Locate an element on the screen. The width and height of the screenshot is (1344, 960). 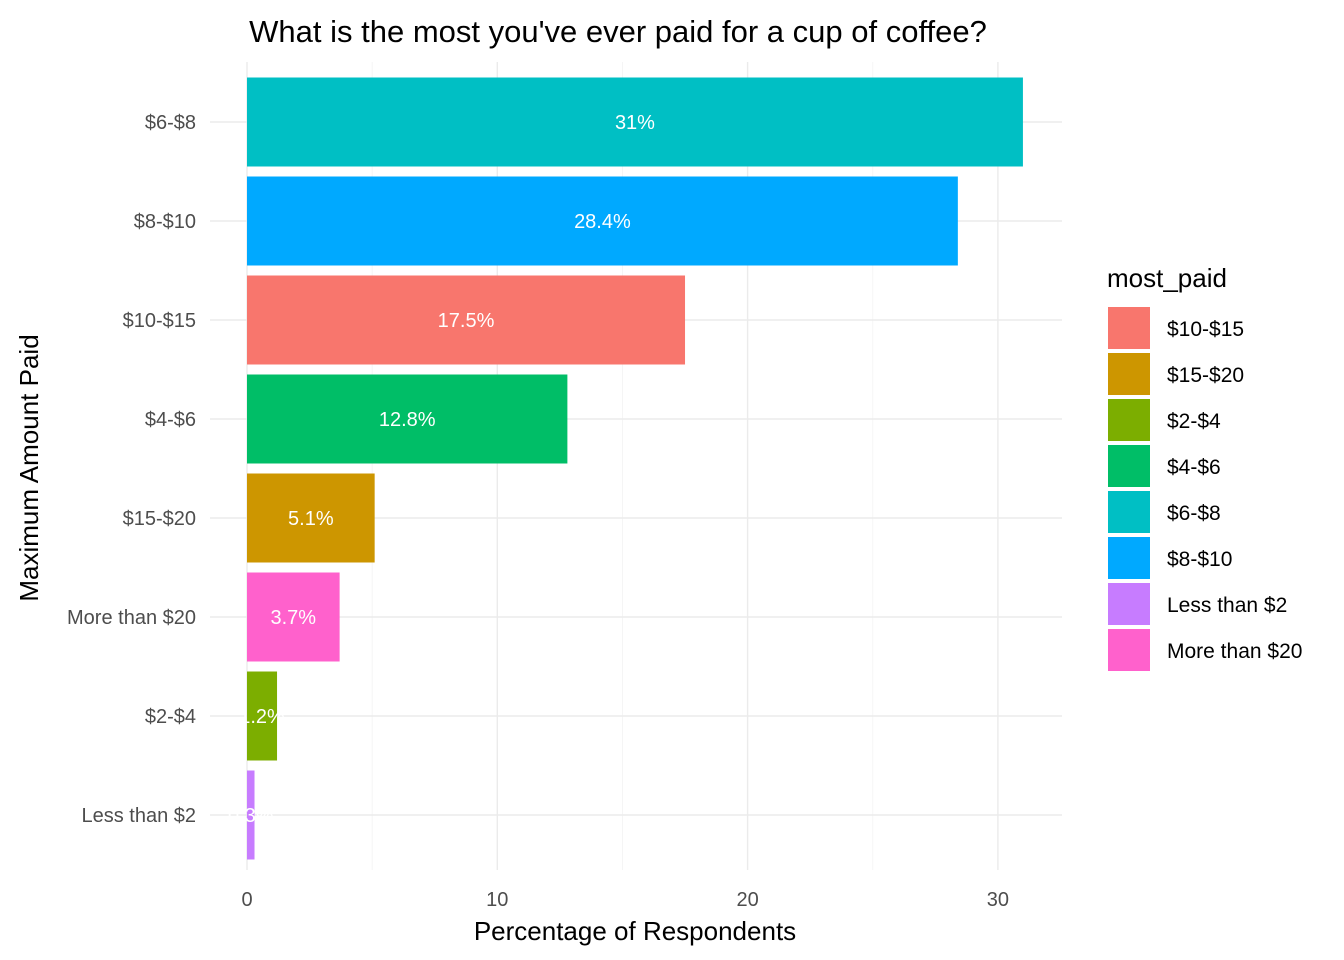
legend-label: More than $20 is located at coordinates (1234, 651).